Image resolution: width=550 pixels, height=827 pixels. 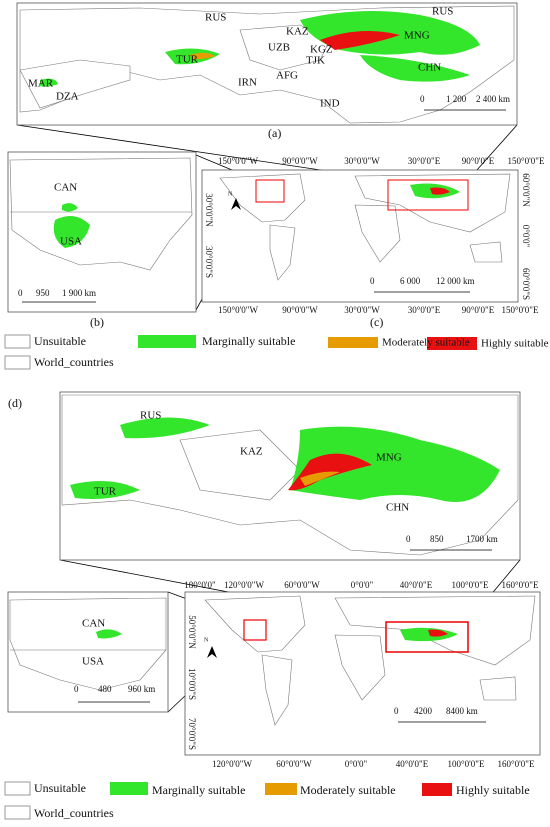 What do you see at coordinates (410, 281) in the screenshot?
I see `scale-label: 6 000` at bounding box center [410, 281].